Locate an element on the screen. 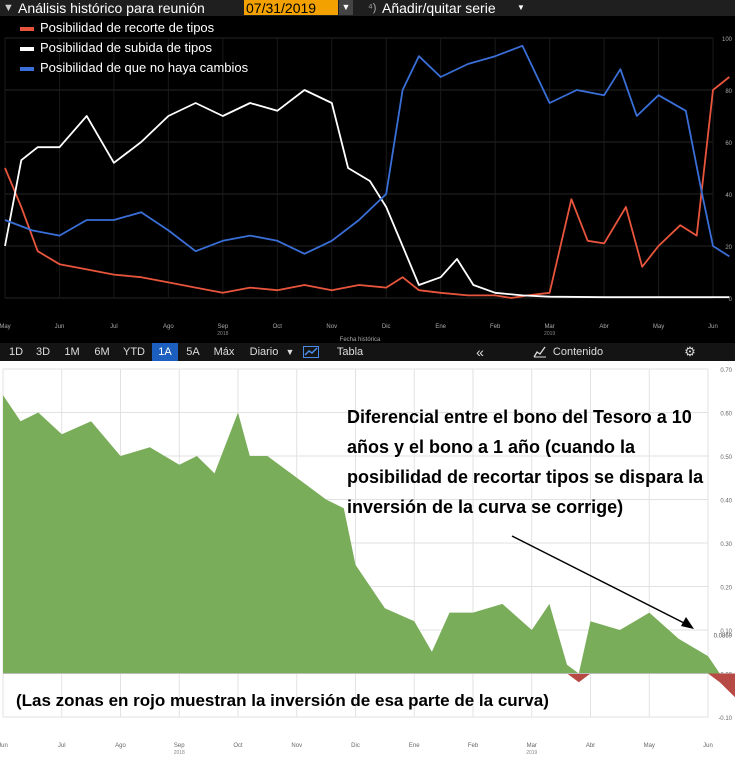 Image resolution: width=735 pixels, height=757 pixels. last-value-label: 0.0869 is located at coordinates (723, 636).